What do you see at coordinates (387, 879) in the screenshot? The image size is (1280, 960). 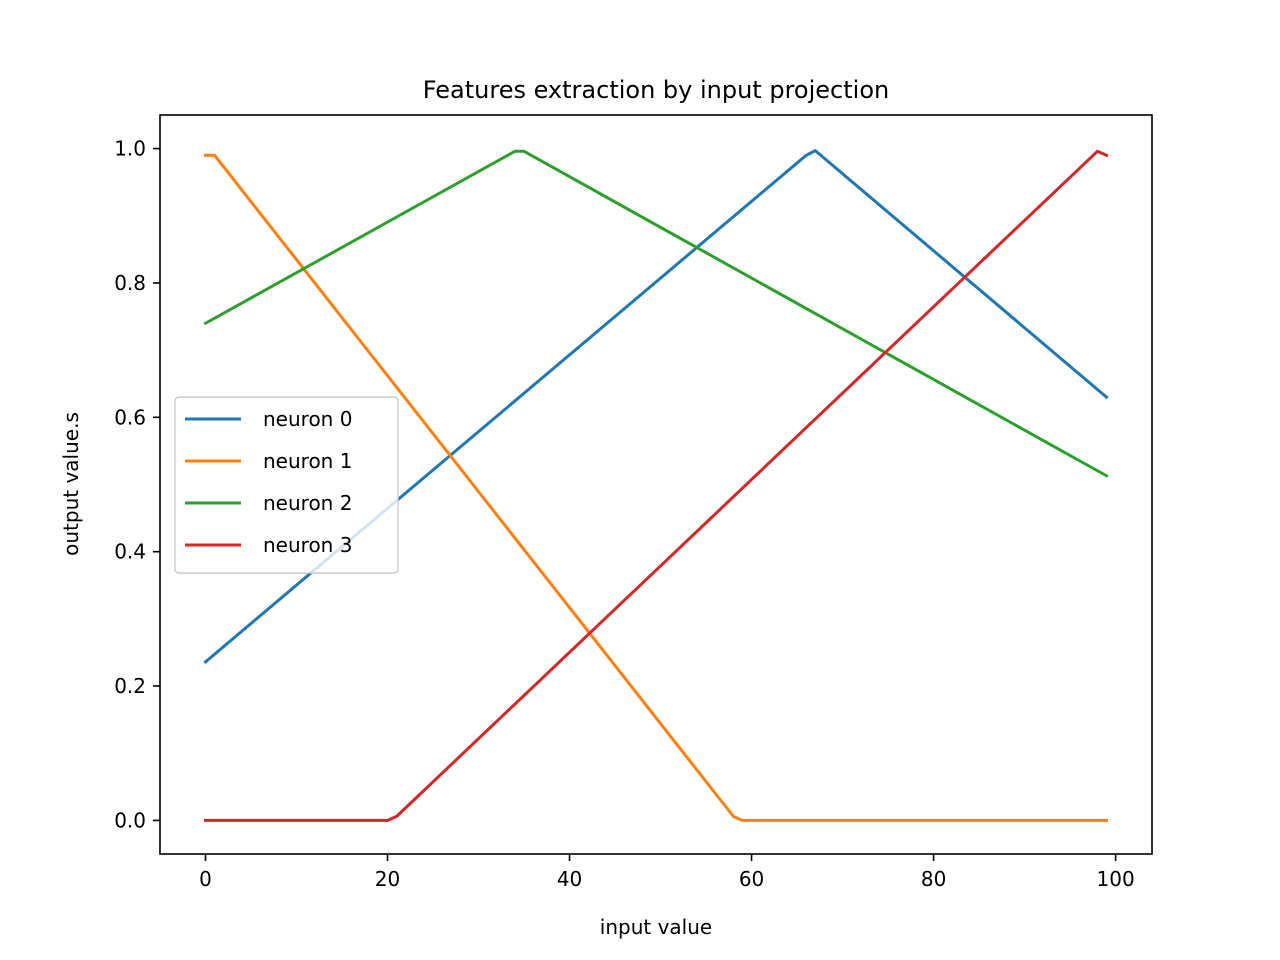 I see `x-tick-label: 20` at bounding box center [387, 879].